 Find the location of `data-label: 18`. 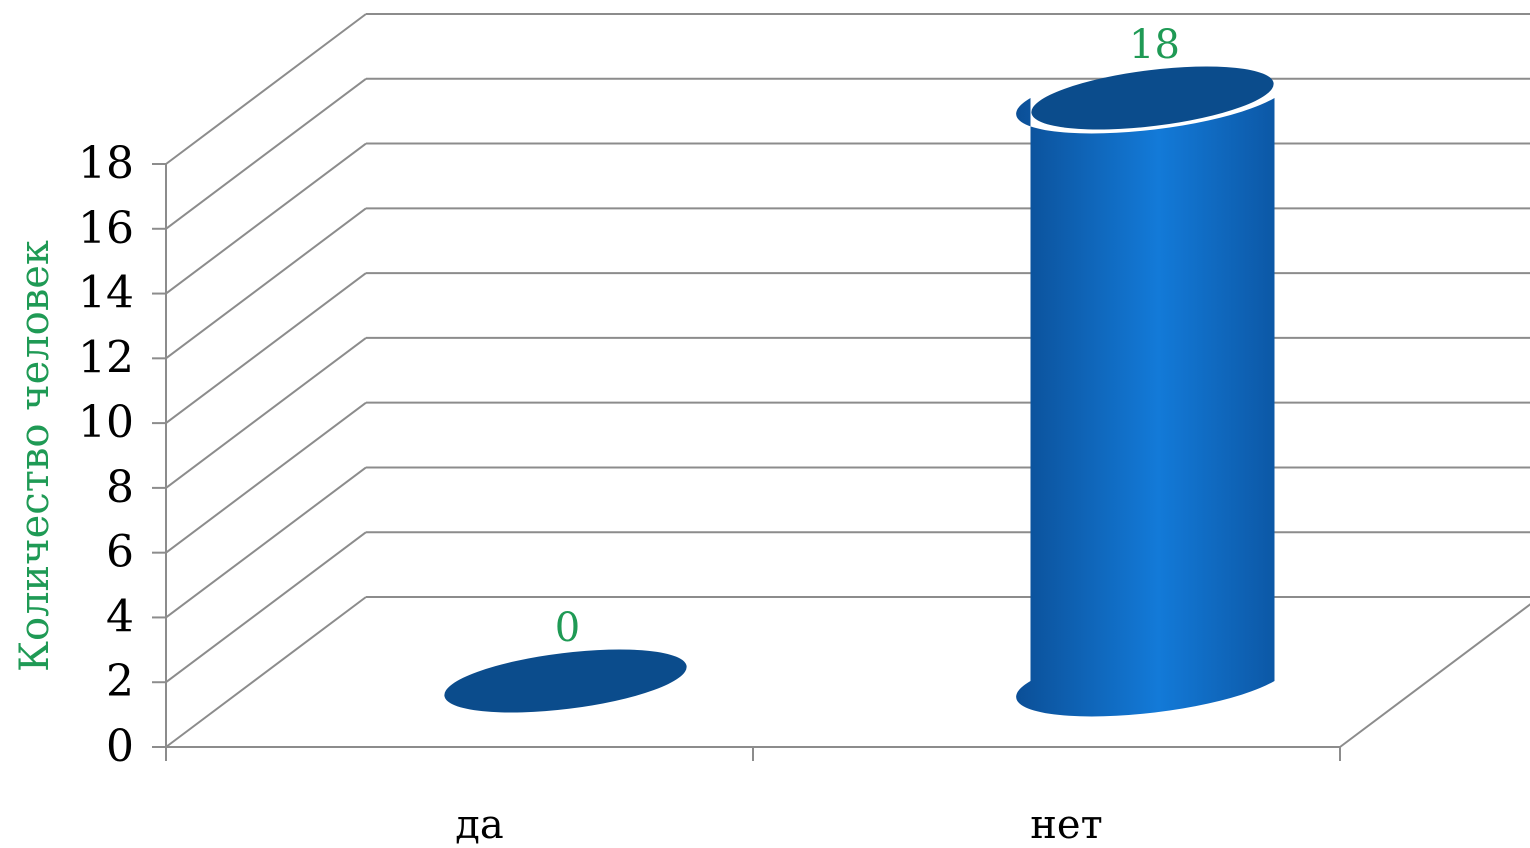

data-label: 18 is located at coordinates (1154, 45).